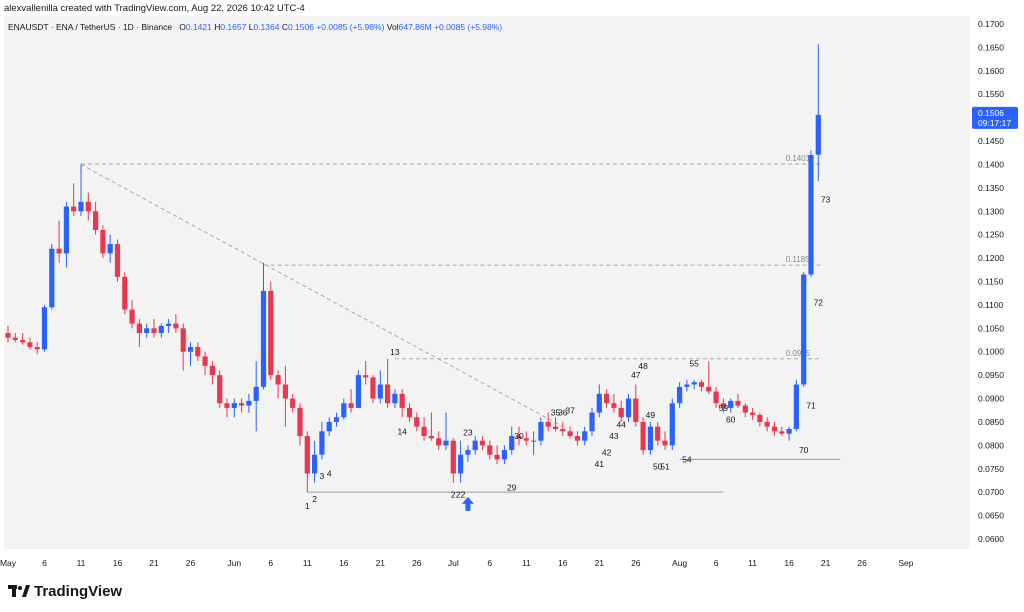 Image resolution: width=1024 pixels, height=612 pixels. What do you see at coordinates (991, 235) in the screenshot?
I see `y-tick-label: 0.1250` at bounding box center [991, 235].